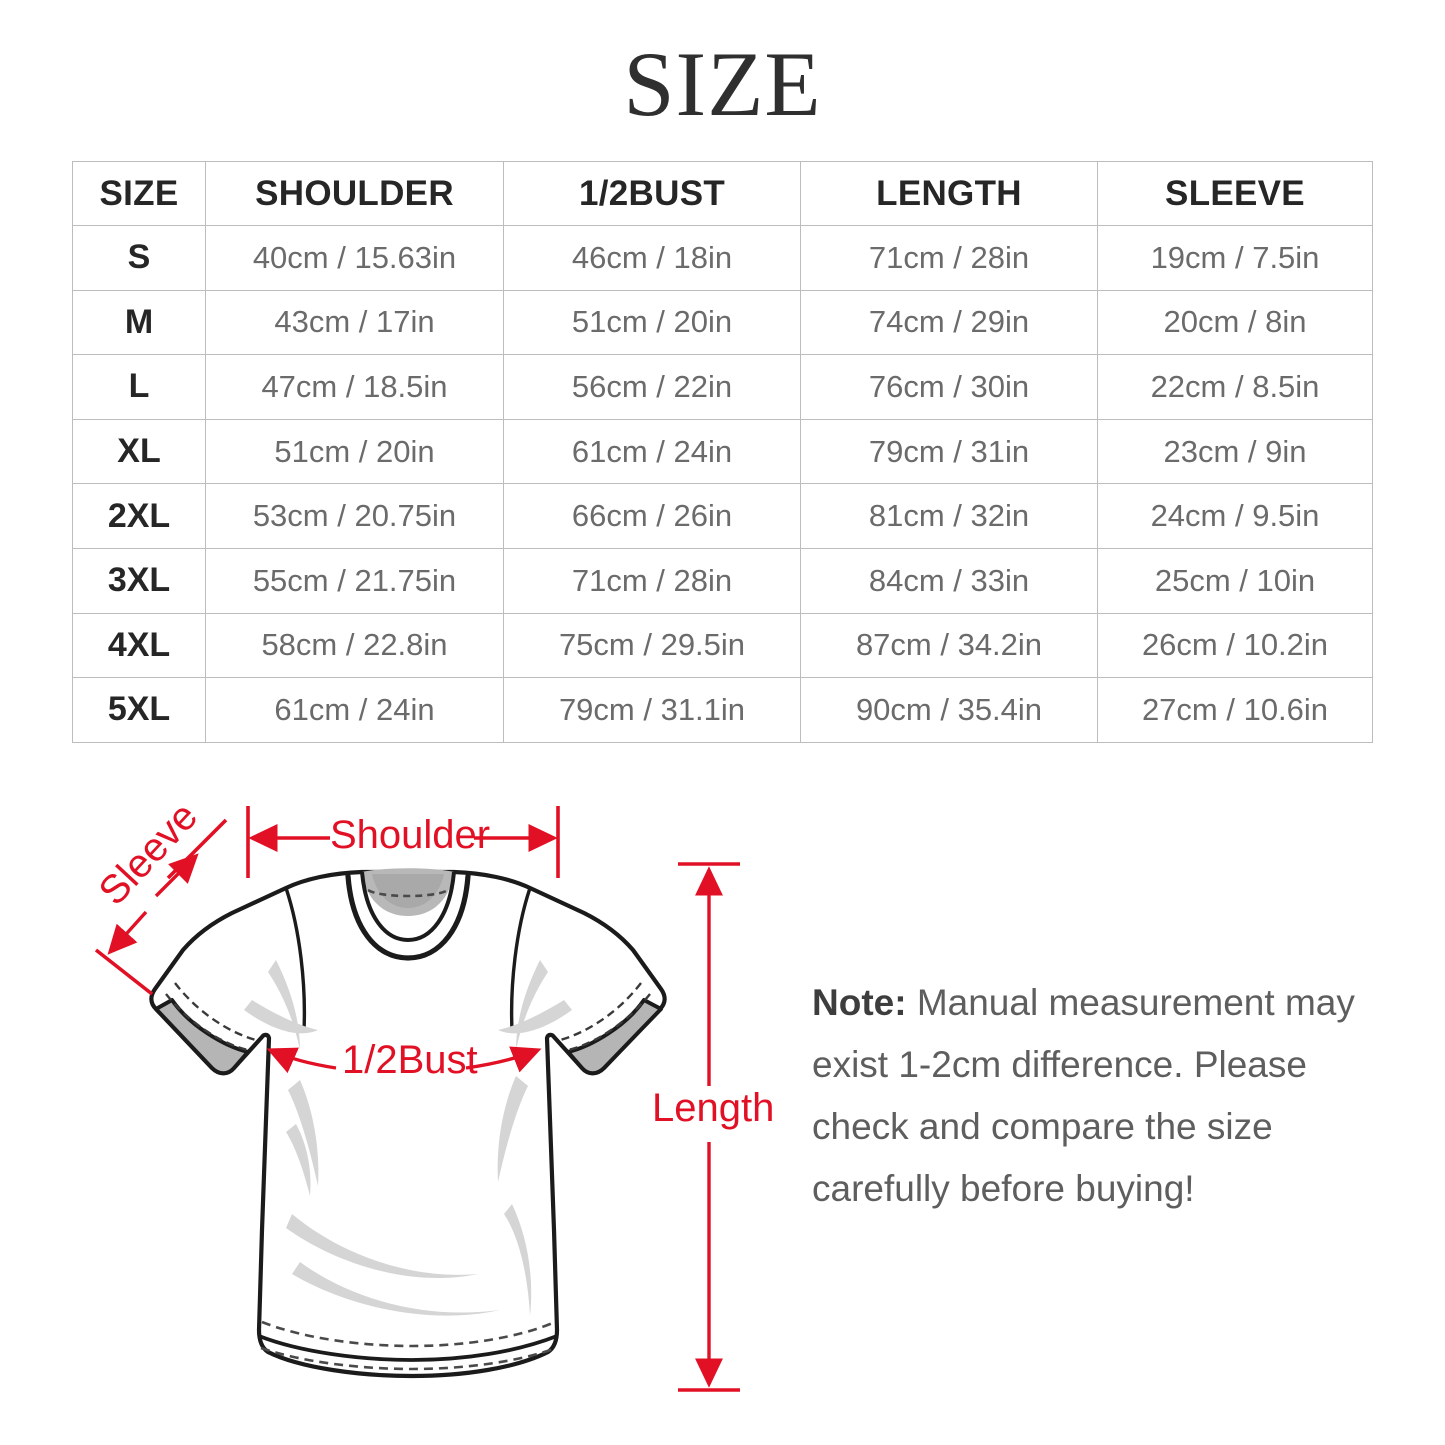  I want to click on cell-sleeve: 19cm / 7.5in, so click(1235, 258).